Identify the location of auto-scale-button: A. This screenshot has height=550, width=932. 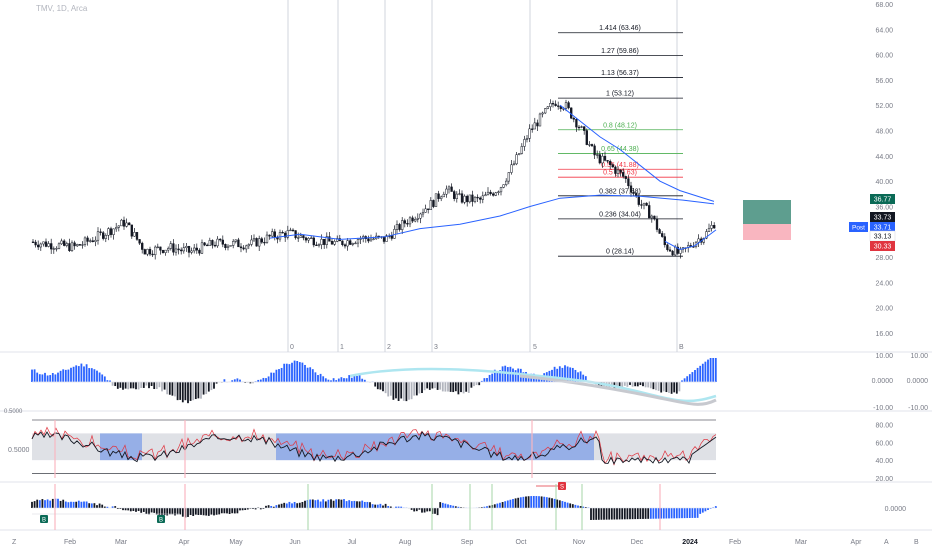
(886, 542).